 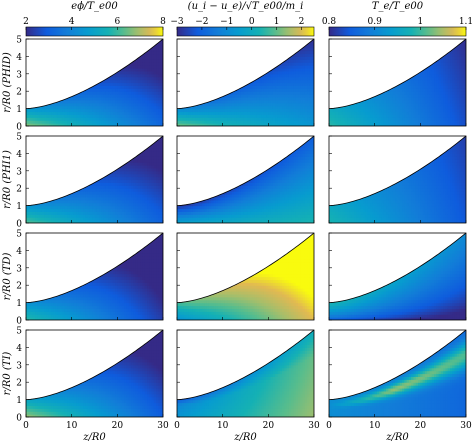 What do you see at coordinates (252, 22) in the screenshot?
I see `colorbar-tick-label: 0` at bounding box center [252, 22].